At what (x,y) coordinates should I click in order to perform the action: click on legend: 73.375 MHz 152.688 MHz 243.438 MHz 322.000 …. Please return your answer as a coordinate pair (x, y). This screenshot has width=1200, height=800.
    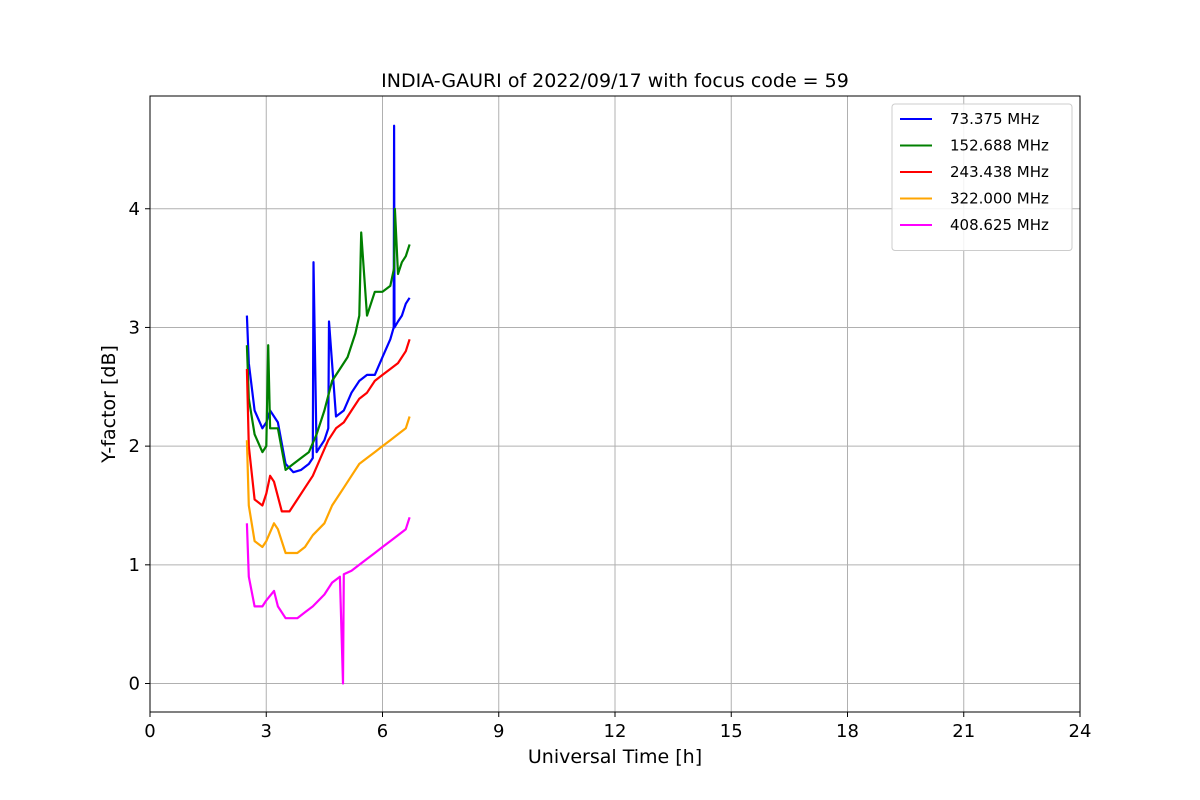
    Looking at the image, I should click on (982, 177).